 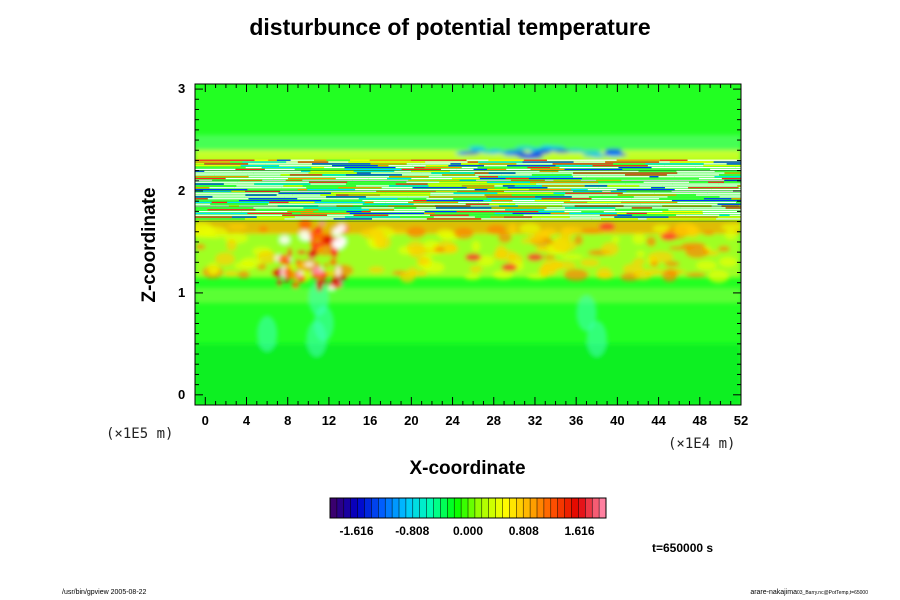 I want to click on x-tick-label: 8, so click(x=288, y=420).